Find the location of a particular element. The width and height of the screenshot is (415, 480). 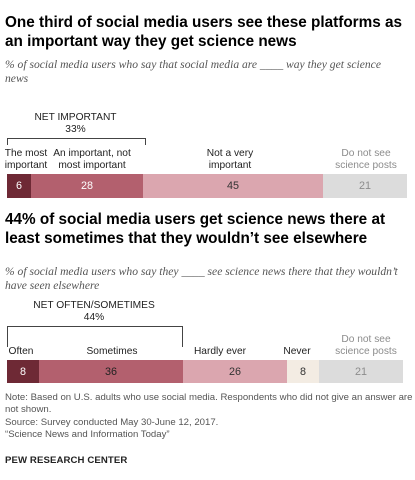

bar-value-label: 45 is located at coordinates (232, 186).